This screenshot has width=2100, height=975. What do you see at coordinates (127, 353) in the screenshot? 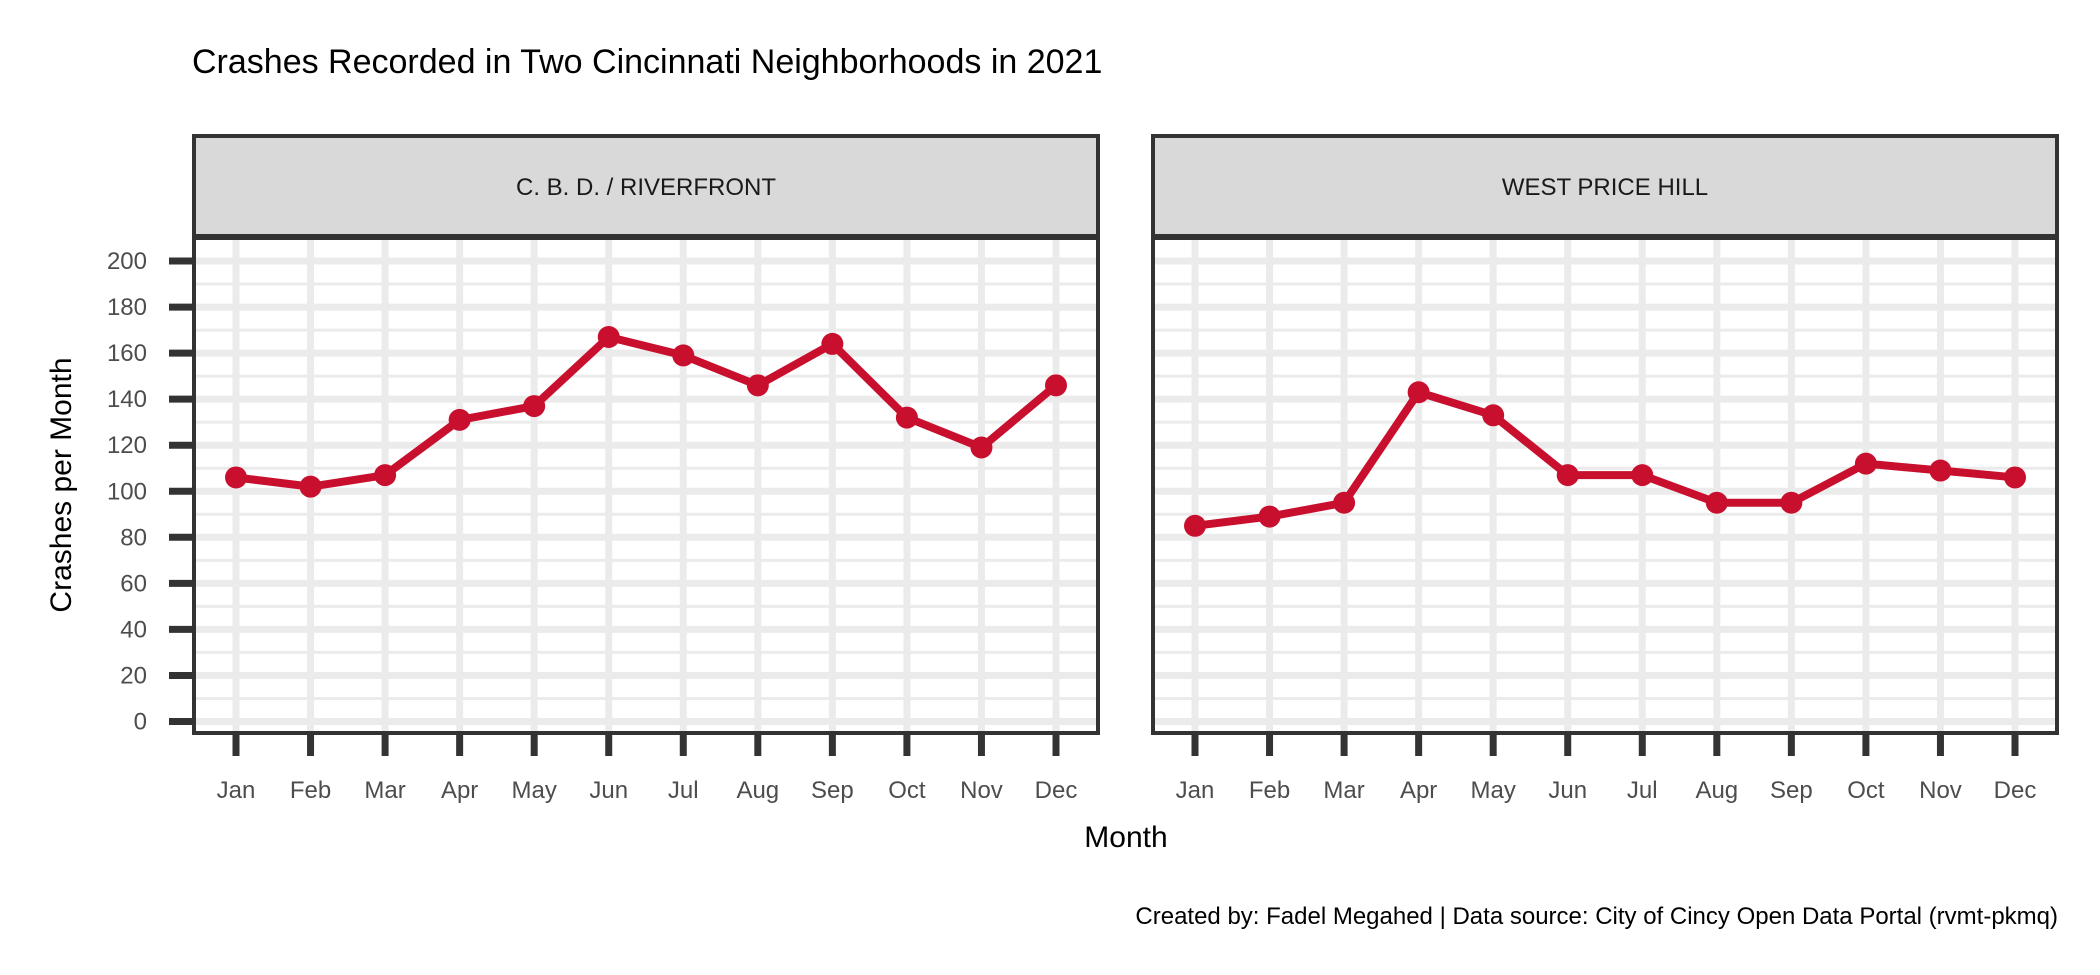
I see `y-tick-label: 160` at bounding box center [127, 353].